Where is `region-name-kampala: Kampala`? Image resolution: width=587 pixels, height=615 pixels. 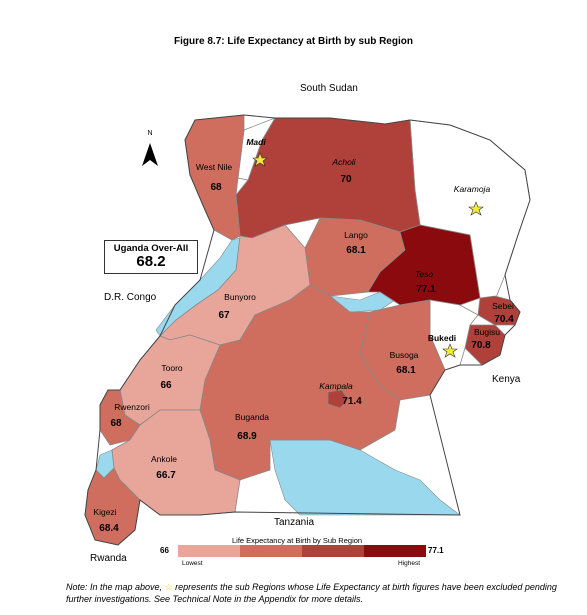
region-name-kampala: Kampala is located at coordinates (336, 386).